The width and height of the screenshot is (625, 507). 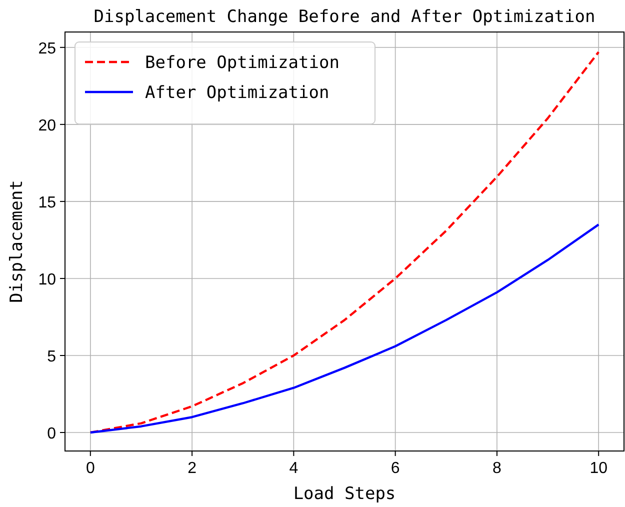 What do you see at coordinates (17, 241) in the screenshot?
I see `y-axis-title: Displacement` at bounding box center [17, 241].